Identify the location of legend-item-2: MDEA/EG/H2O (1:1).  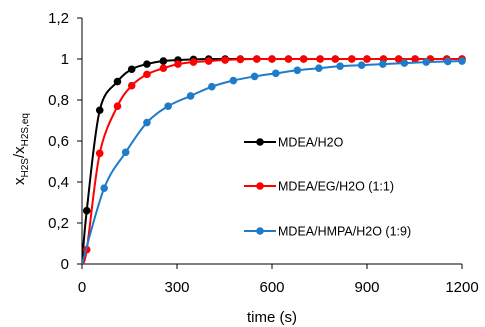
(319, 187).